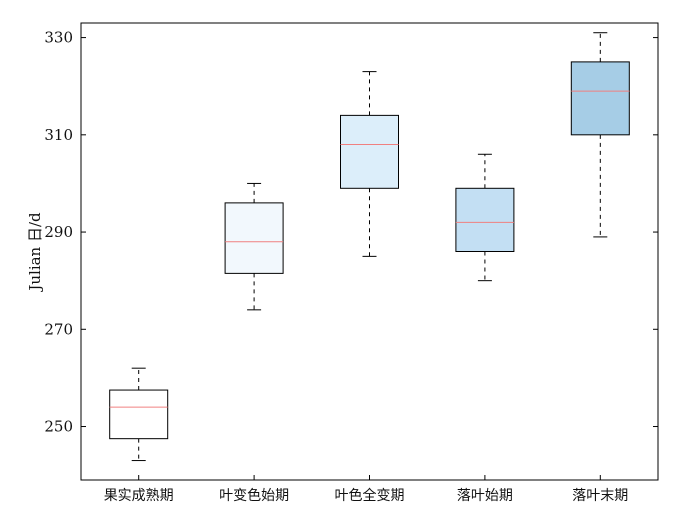 The height and width of the screenshot is (521, 679). I want to click on x-tick-label: 叶色全变期, so click(370, 495).